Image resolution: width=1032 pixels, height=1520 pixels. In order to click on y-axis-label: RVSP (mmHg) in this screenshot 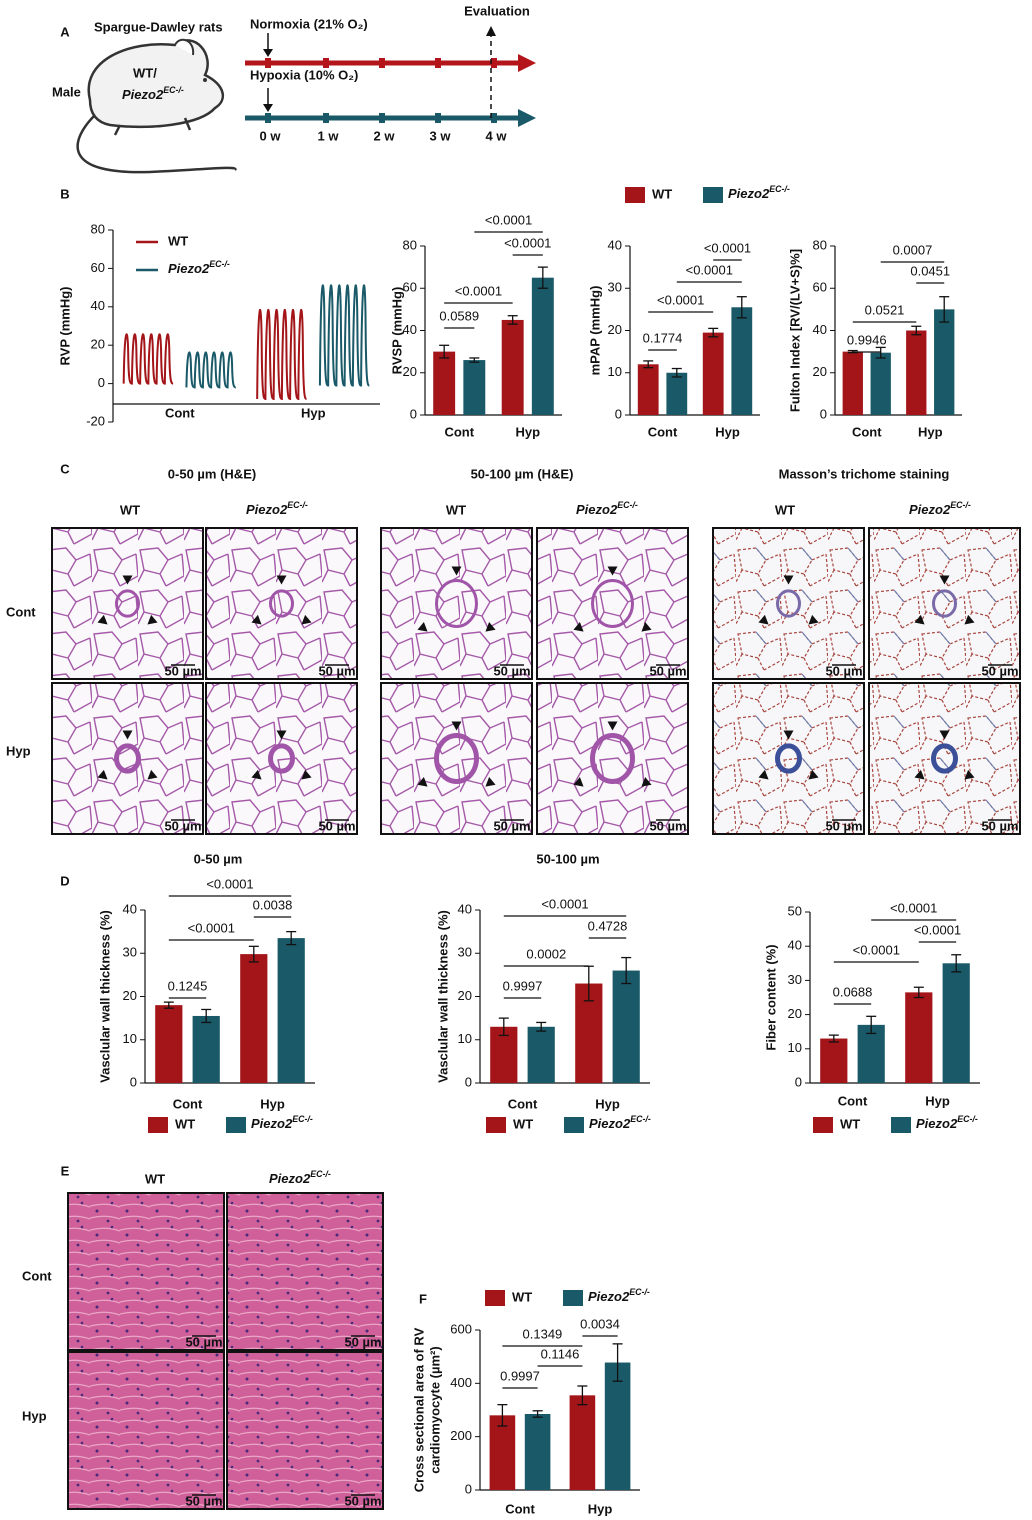, I will do `click(396, 331)`.